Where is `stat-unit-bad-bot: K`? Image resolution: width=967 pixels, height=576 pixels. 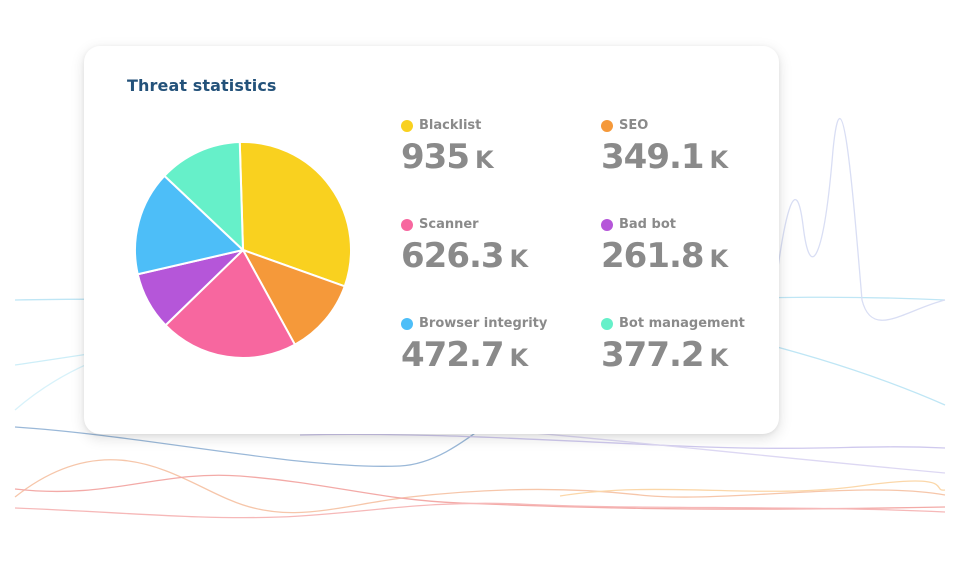
stat-unit-bad-bot: K is located at coordinates (719, 259).